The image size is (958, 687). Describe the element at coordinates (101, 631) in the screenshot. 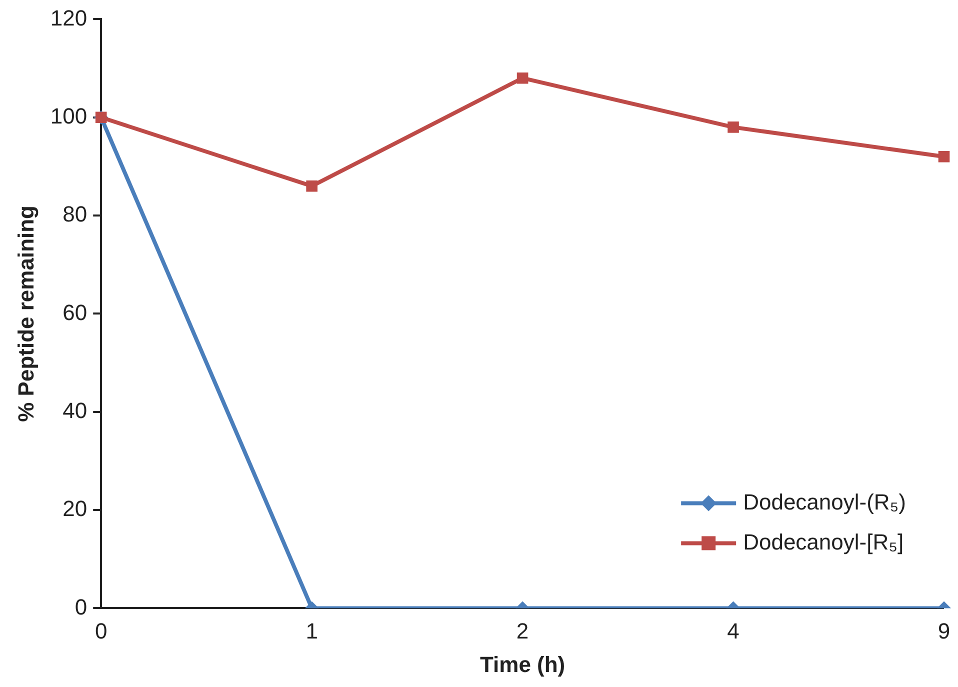

I see `x-tick-label: 0` at that location.